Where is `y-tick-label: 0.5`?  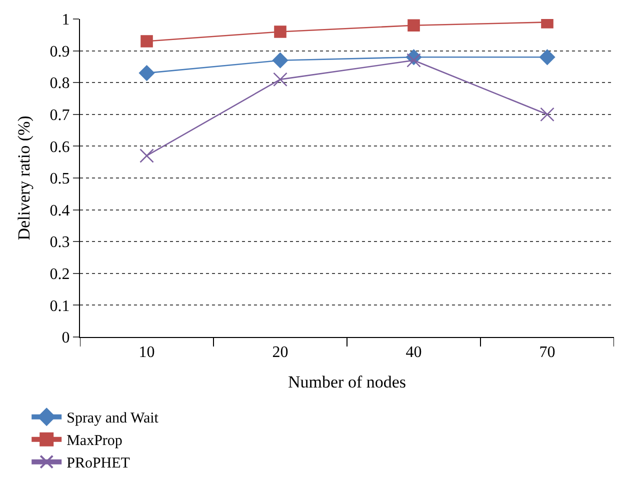
y-tick-label: 0.5 is located at coordinates (60, 179).